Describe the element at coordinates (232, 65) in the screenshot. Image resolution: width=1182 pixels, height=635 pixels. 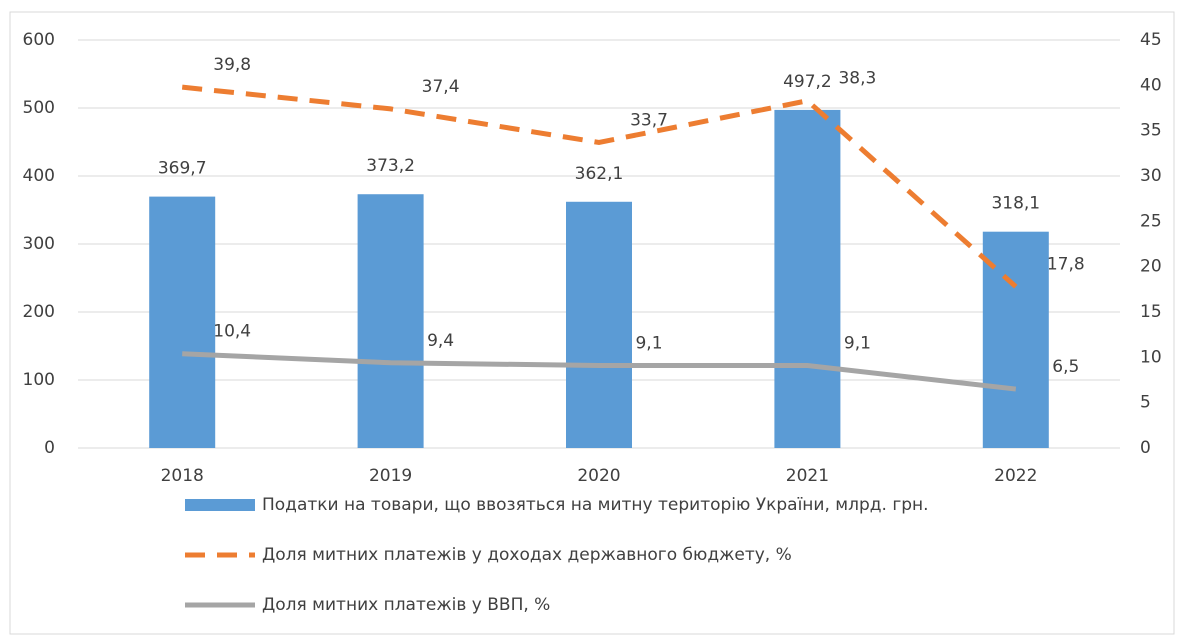
I see `data-label: 39,8` at that location.